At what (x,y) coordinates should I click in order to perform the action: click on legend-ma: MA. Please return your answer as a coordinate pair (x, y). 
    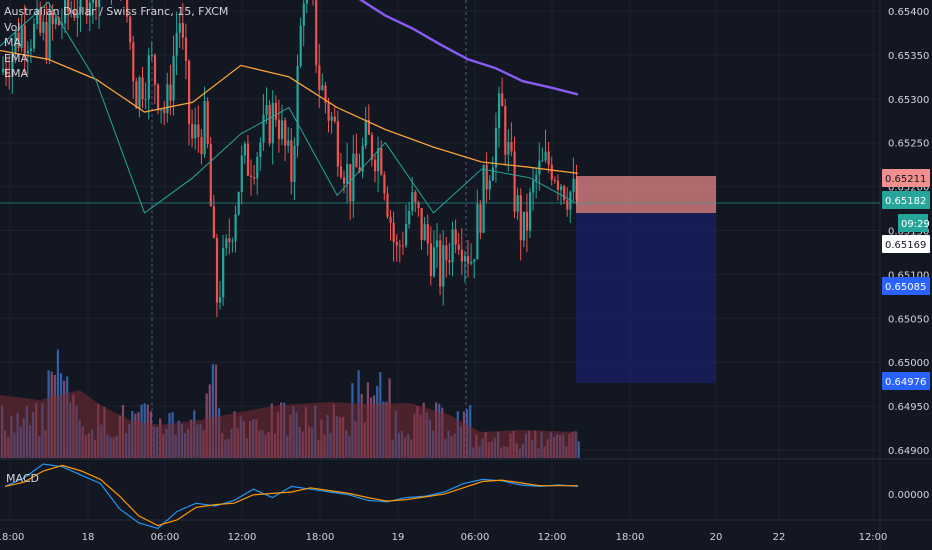
    Looking at the image, I should click on (13, 42).